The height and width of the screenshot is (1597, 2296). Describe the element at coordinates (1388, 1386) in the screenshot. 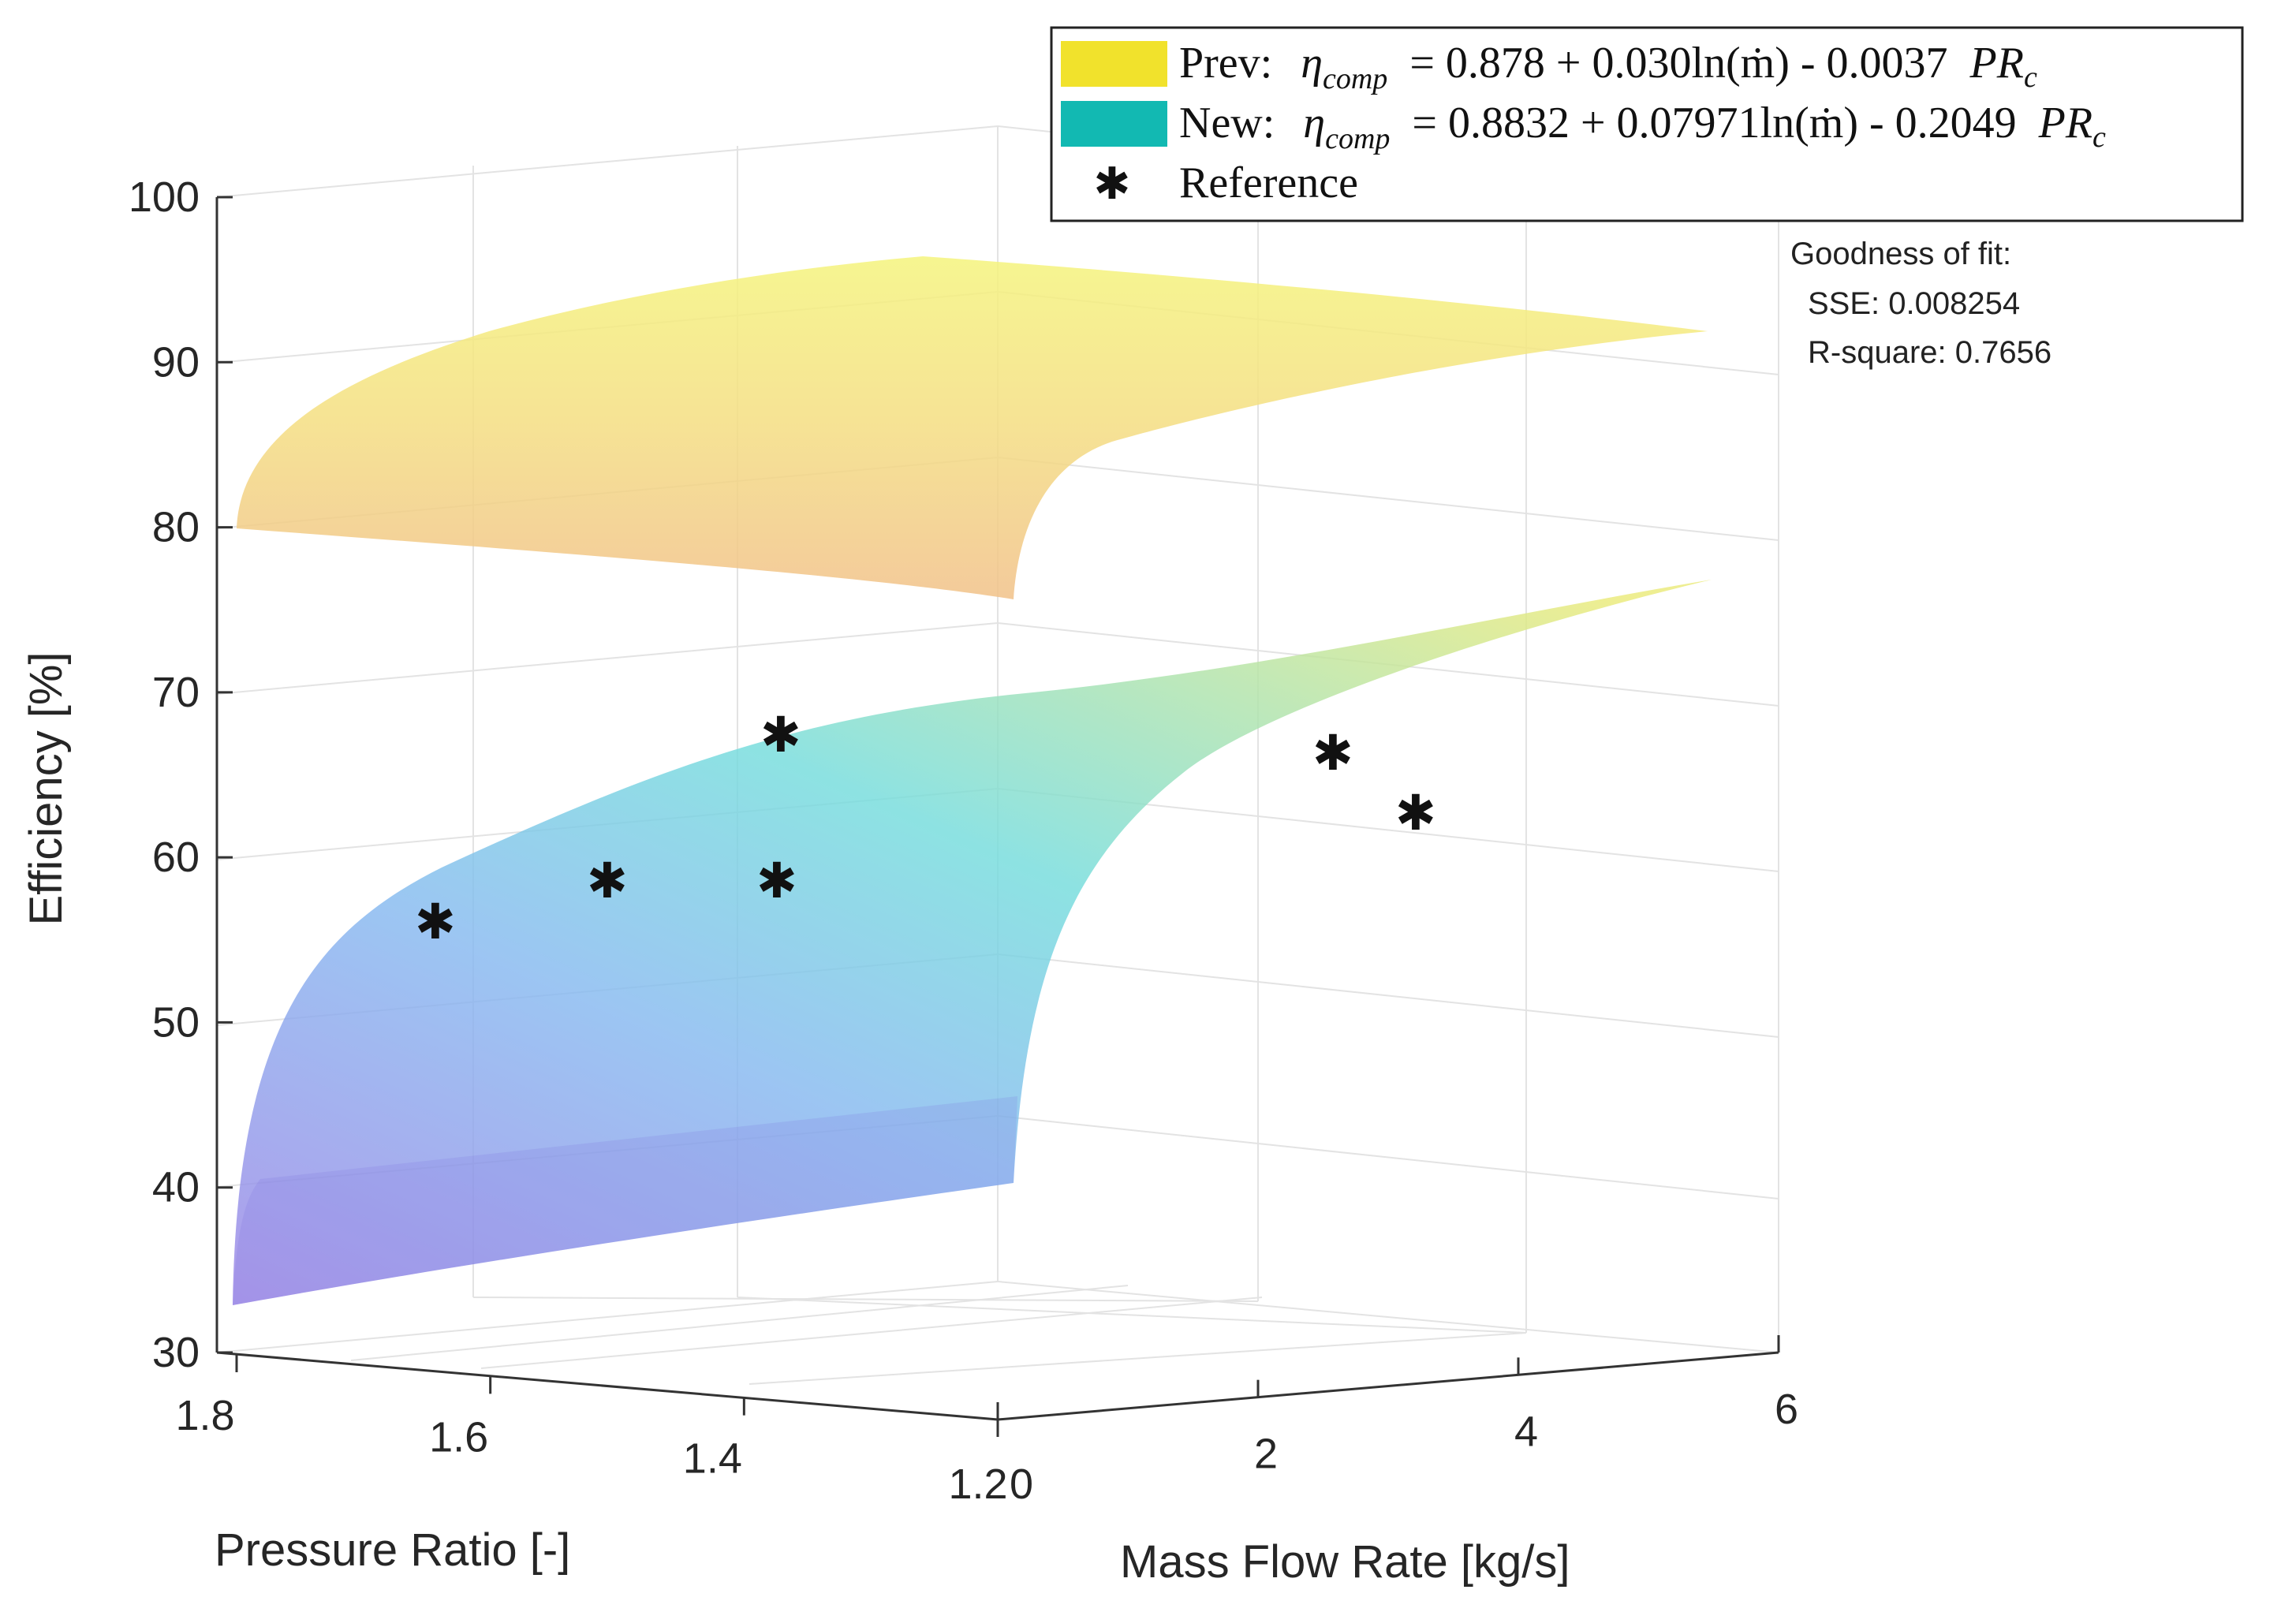

I see `x-axis-line` at that location.